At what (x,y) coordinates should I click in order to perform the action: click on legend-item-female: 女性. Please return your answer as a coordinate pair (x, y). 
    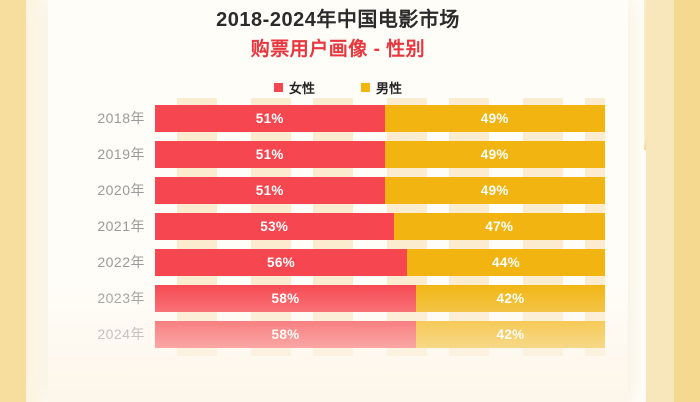
    Looking at the image, I should click on (294, 87).